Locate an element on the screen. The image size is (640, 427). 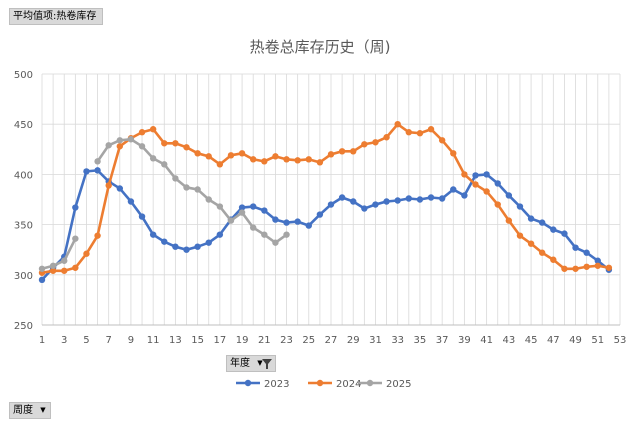
x-tick-label: 21 is located at coordinates (264, 340).